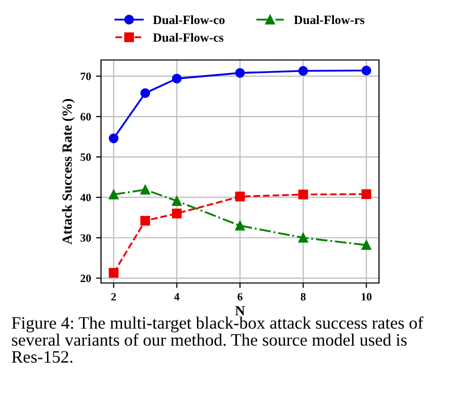 Image resolution: width=452 pixels, height=398 pixels. I want to click on legend-label: Dual-Flow-co, so click(189, 19).